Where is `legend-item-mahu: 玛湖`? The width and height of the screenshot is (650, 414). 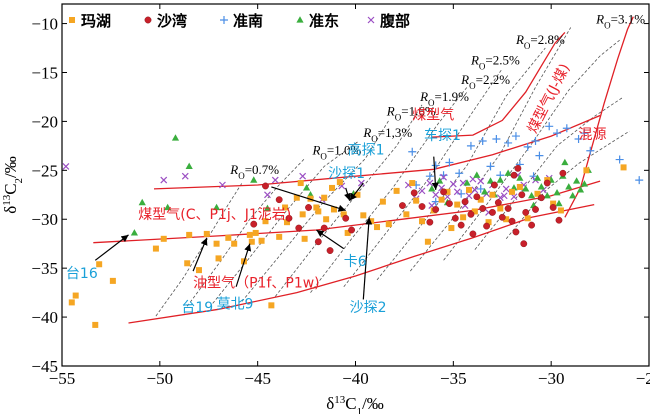 legend-item-mahu: 玛湖 is located at coordinates (90, 21).